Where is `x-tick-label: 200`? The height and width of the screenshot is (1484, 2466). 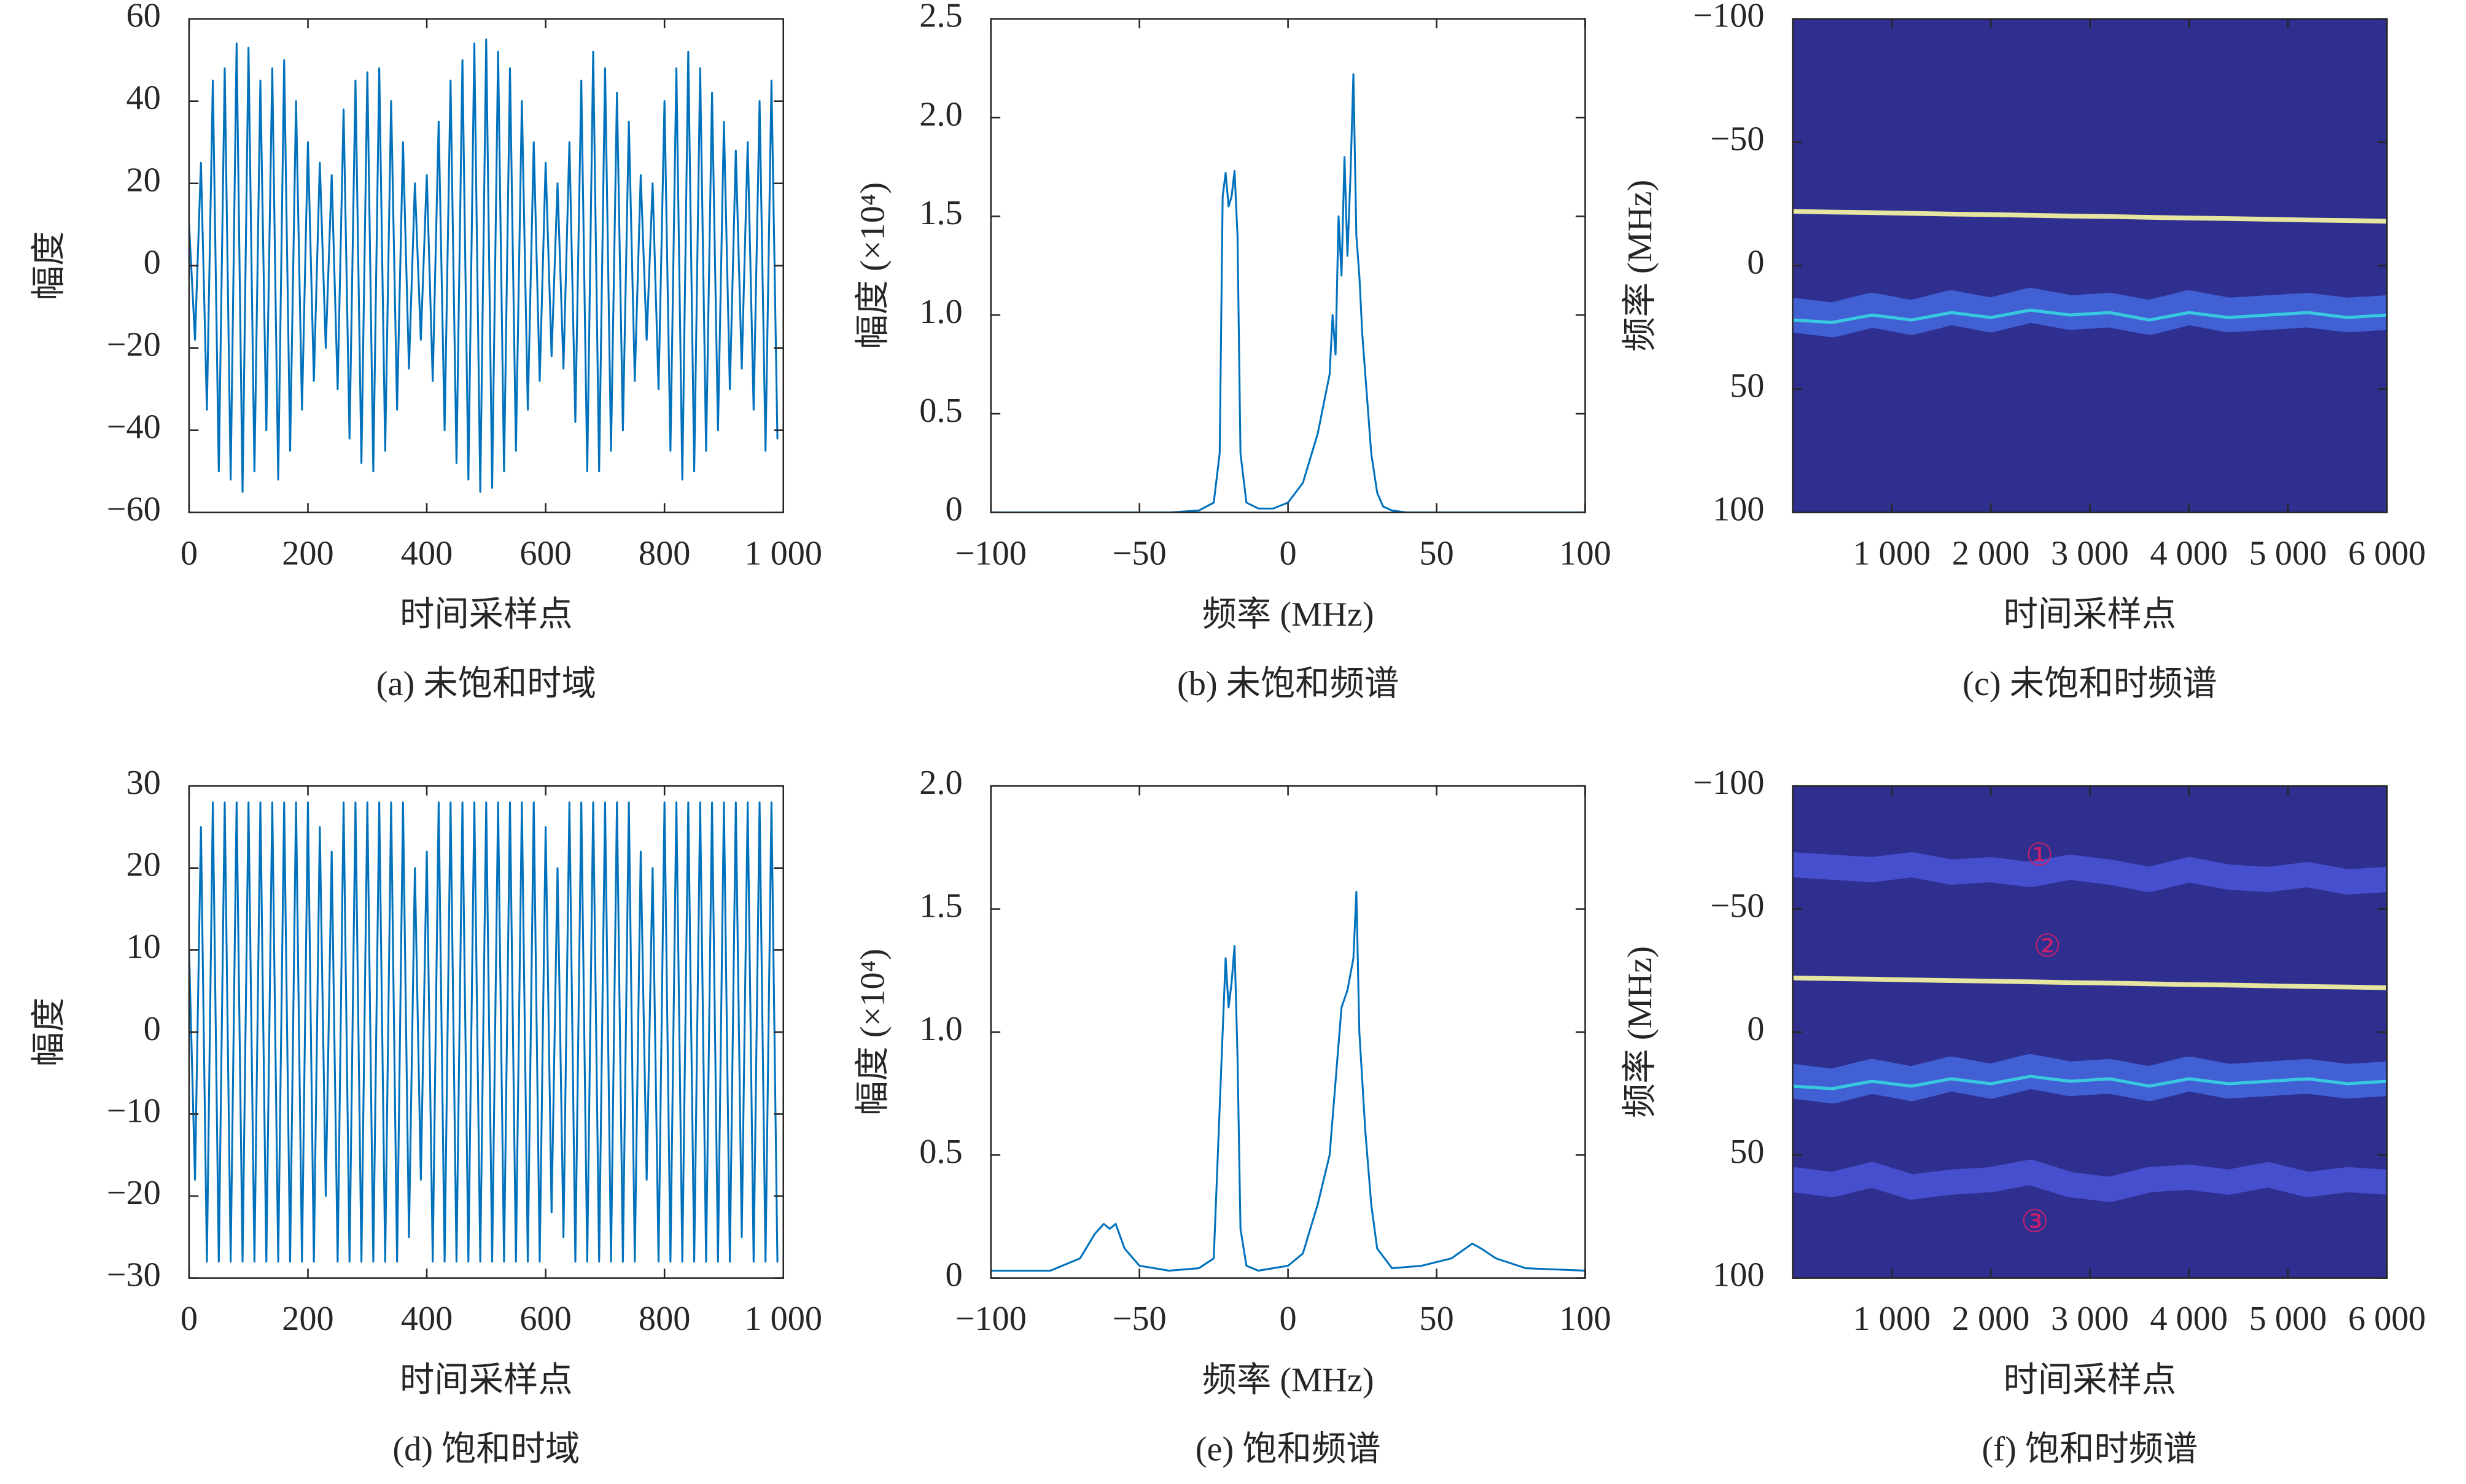 x-tick-label: 200 is located at coordinates (307, 553).